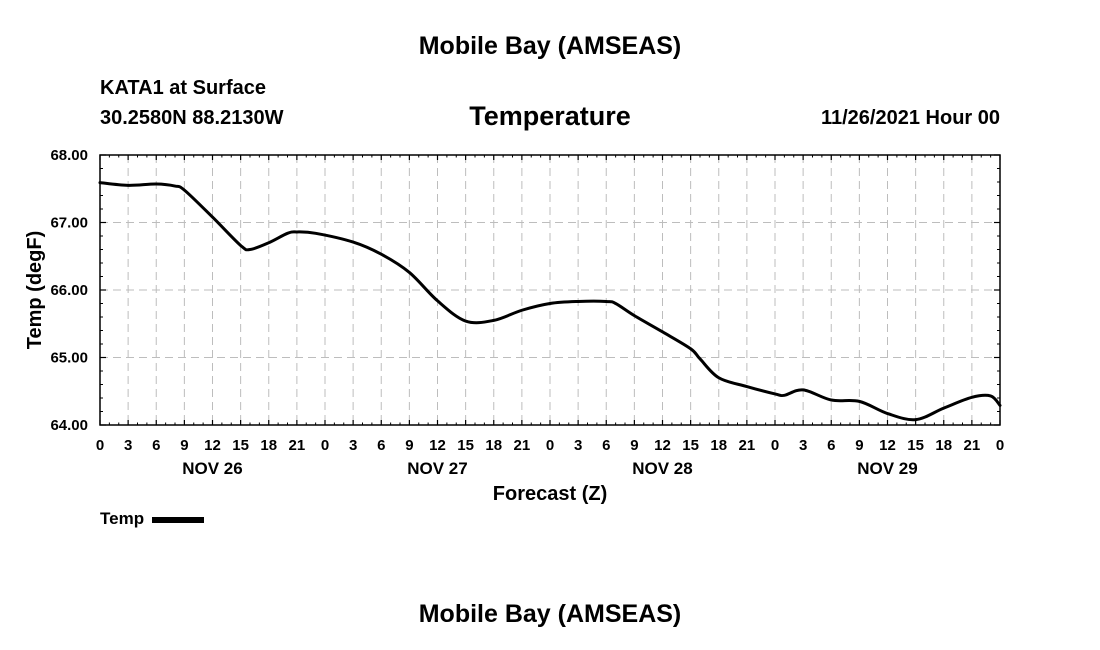 The height and width of the screenshot is (650, 1100). What do you see at coordinates (183, 88) in the screenshot?
I see `station-name: KATA1 at Surface` at bounding box center [183, 88].